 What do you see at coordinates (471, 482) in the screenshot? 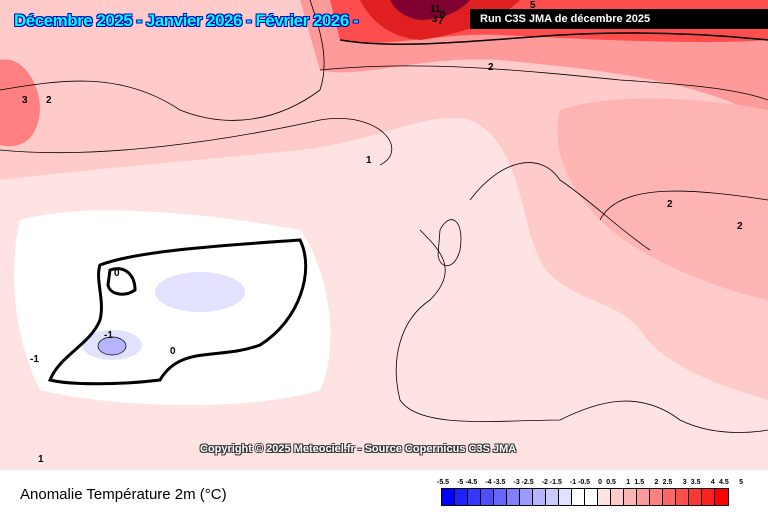
I see `legend-tick-label: -4.5` at bounding box center [471, 482].